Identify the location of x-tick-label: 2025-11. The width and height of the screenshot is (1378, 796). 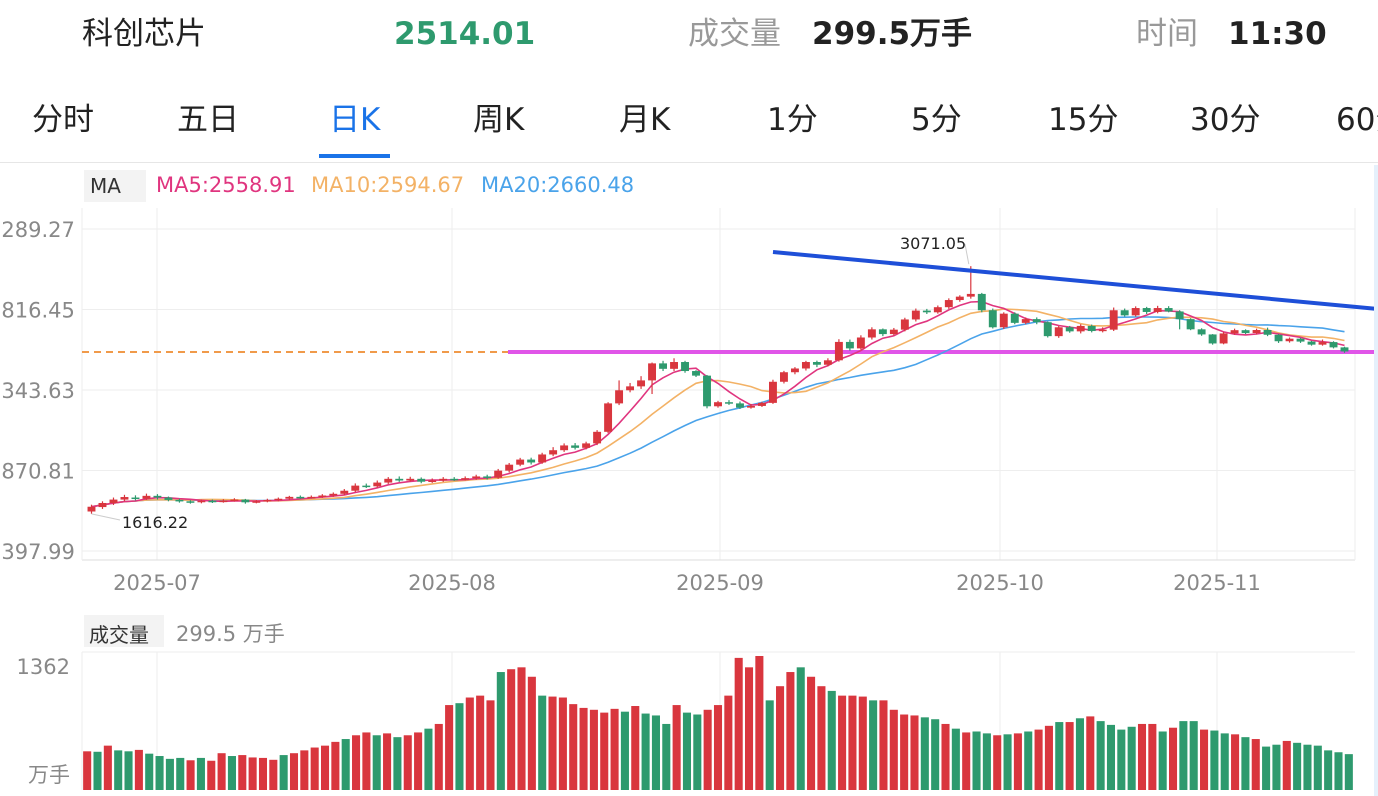
(1217, 583).